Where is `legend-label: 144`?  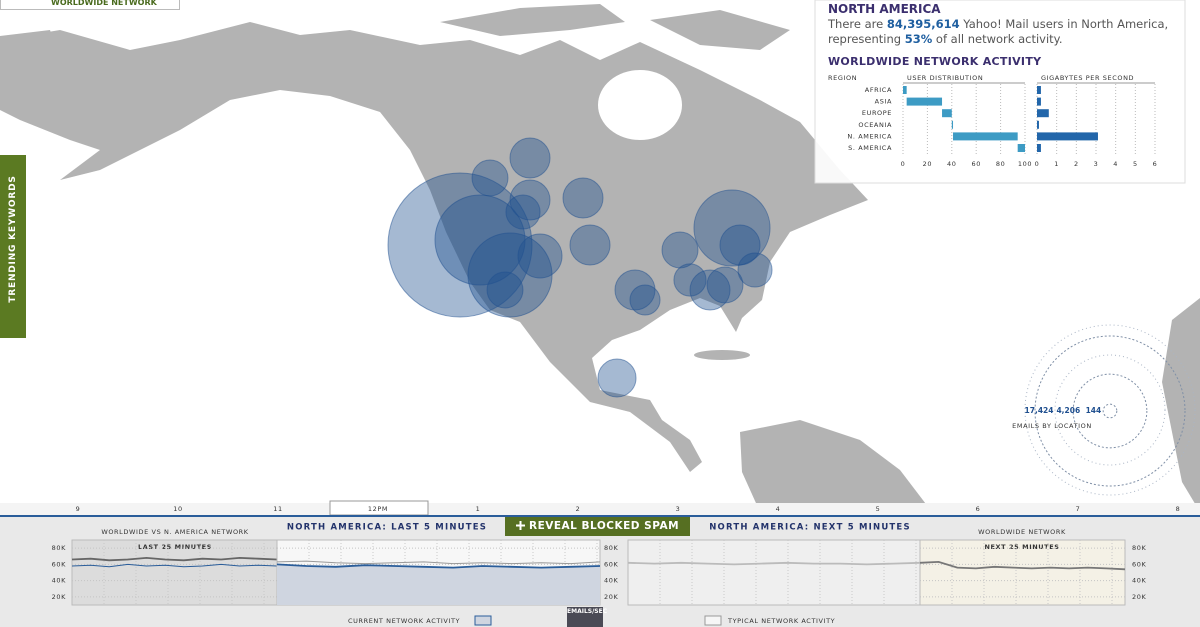
legend-label: 144 is located at coordinates (1094, 410).